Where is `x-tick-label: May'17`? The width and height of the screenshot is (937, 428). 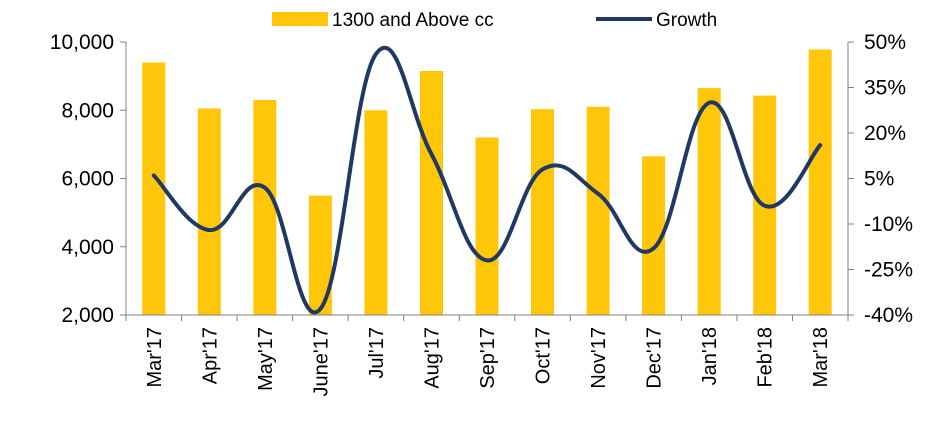
x-tick-label: May'17 is located at coordinates (266, 359).